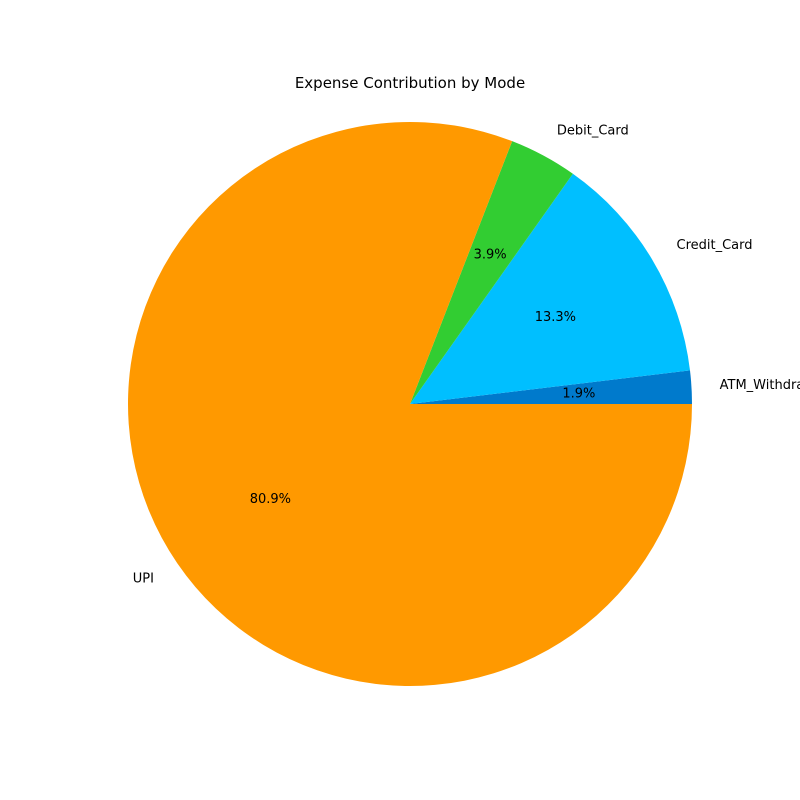  What do you see at coordinates (593, 130) in the screenshot?
I see `slice-label-debit-card: Debit_Card` at bounding box center [593, 130].